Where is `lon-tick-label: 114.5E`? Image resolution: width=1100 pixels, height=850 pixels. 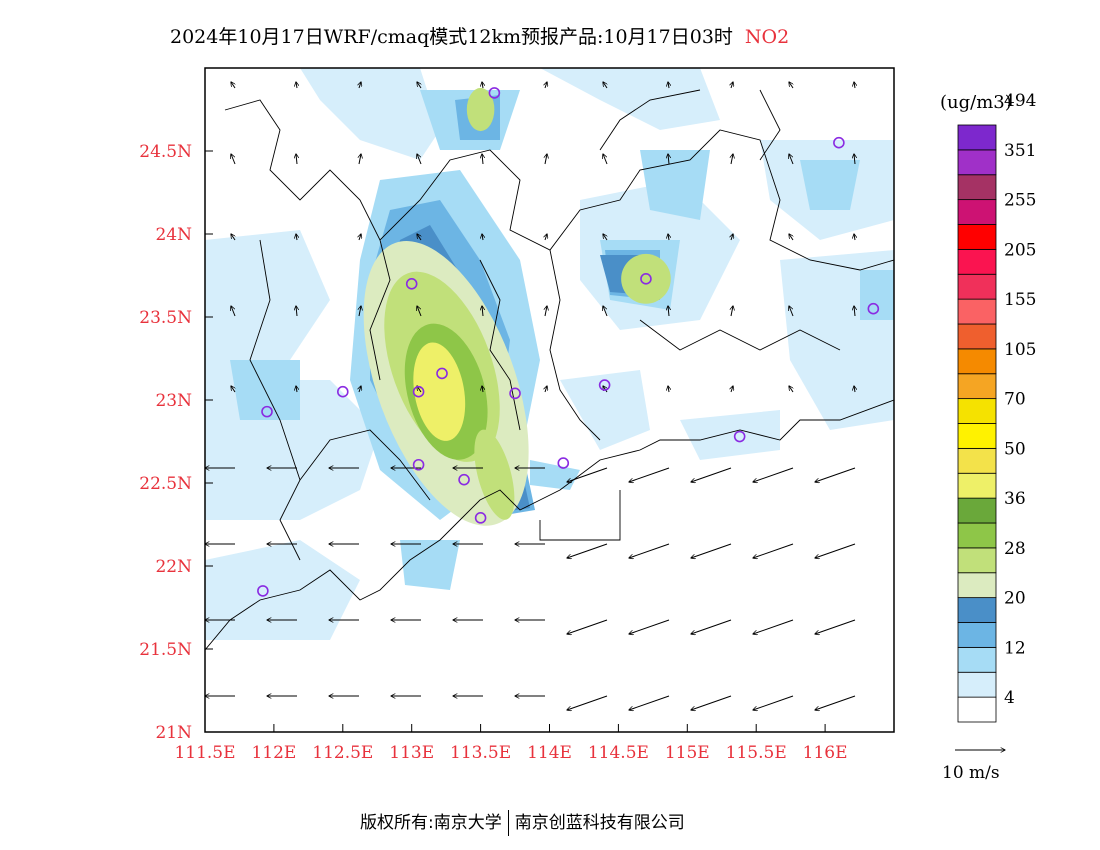
lon-tick-label: 114.5E is located at coordinates (618, 753).